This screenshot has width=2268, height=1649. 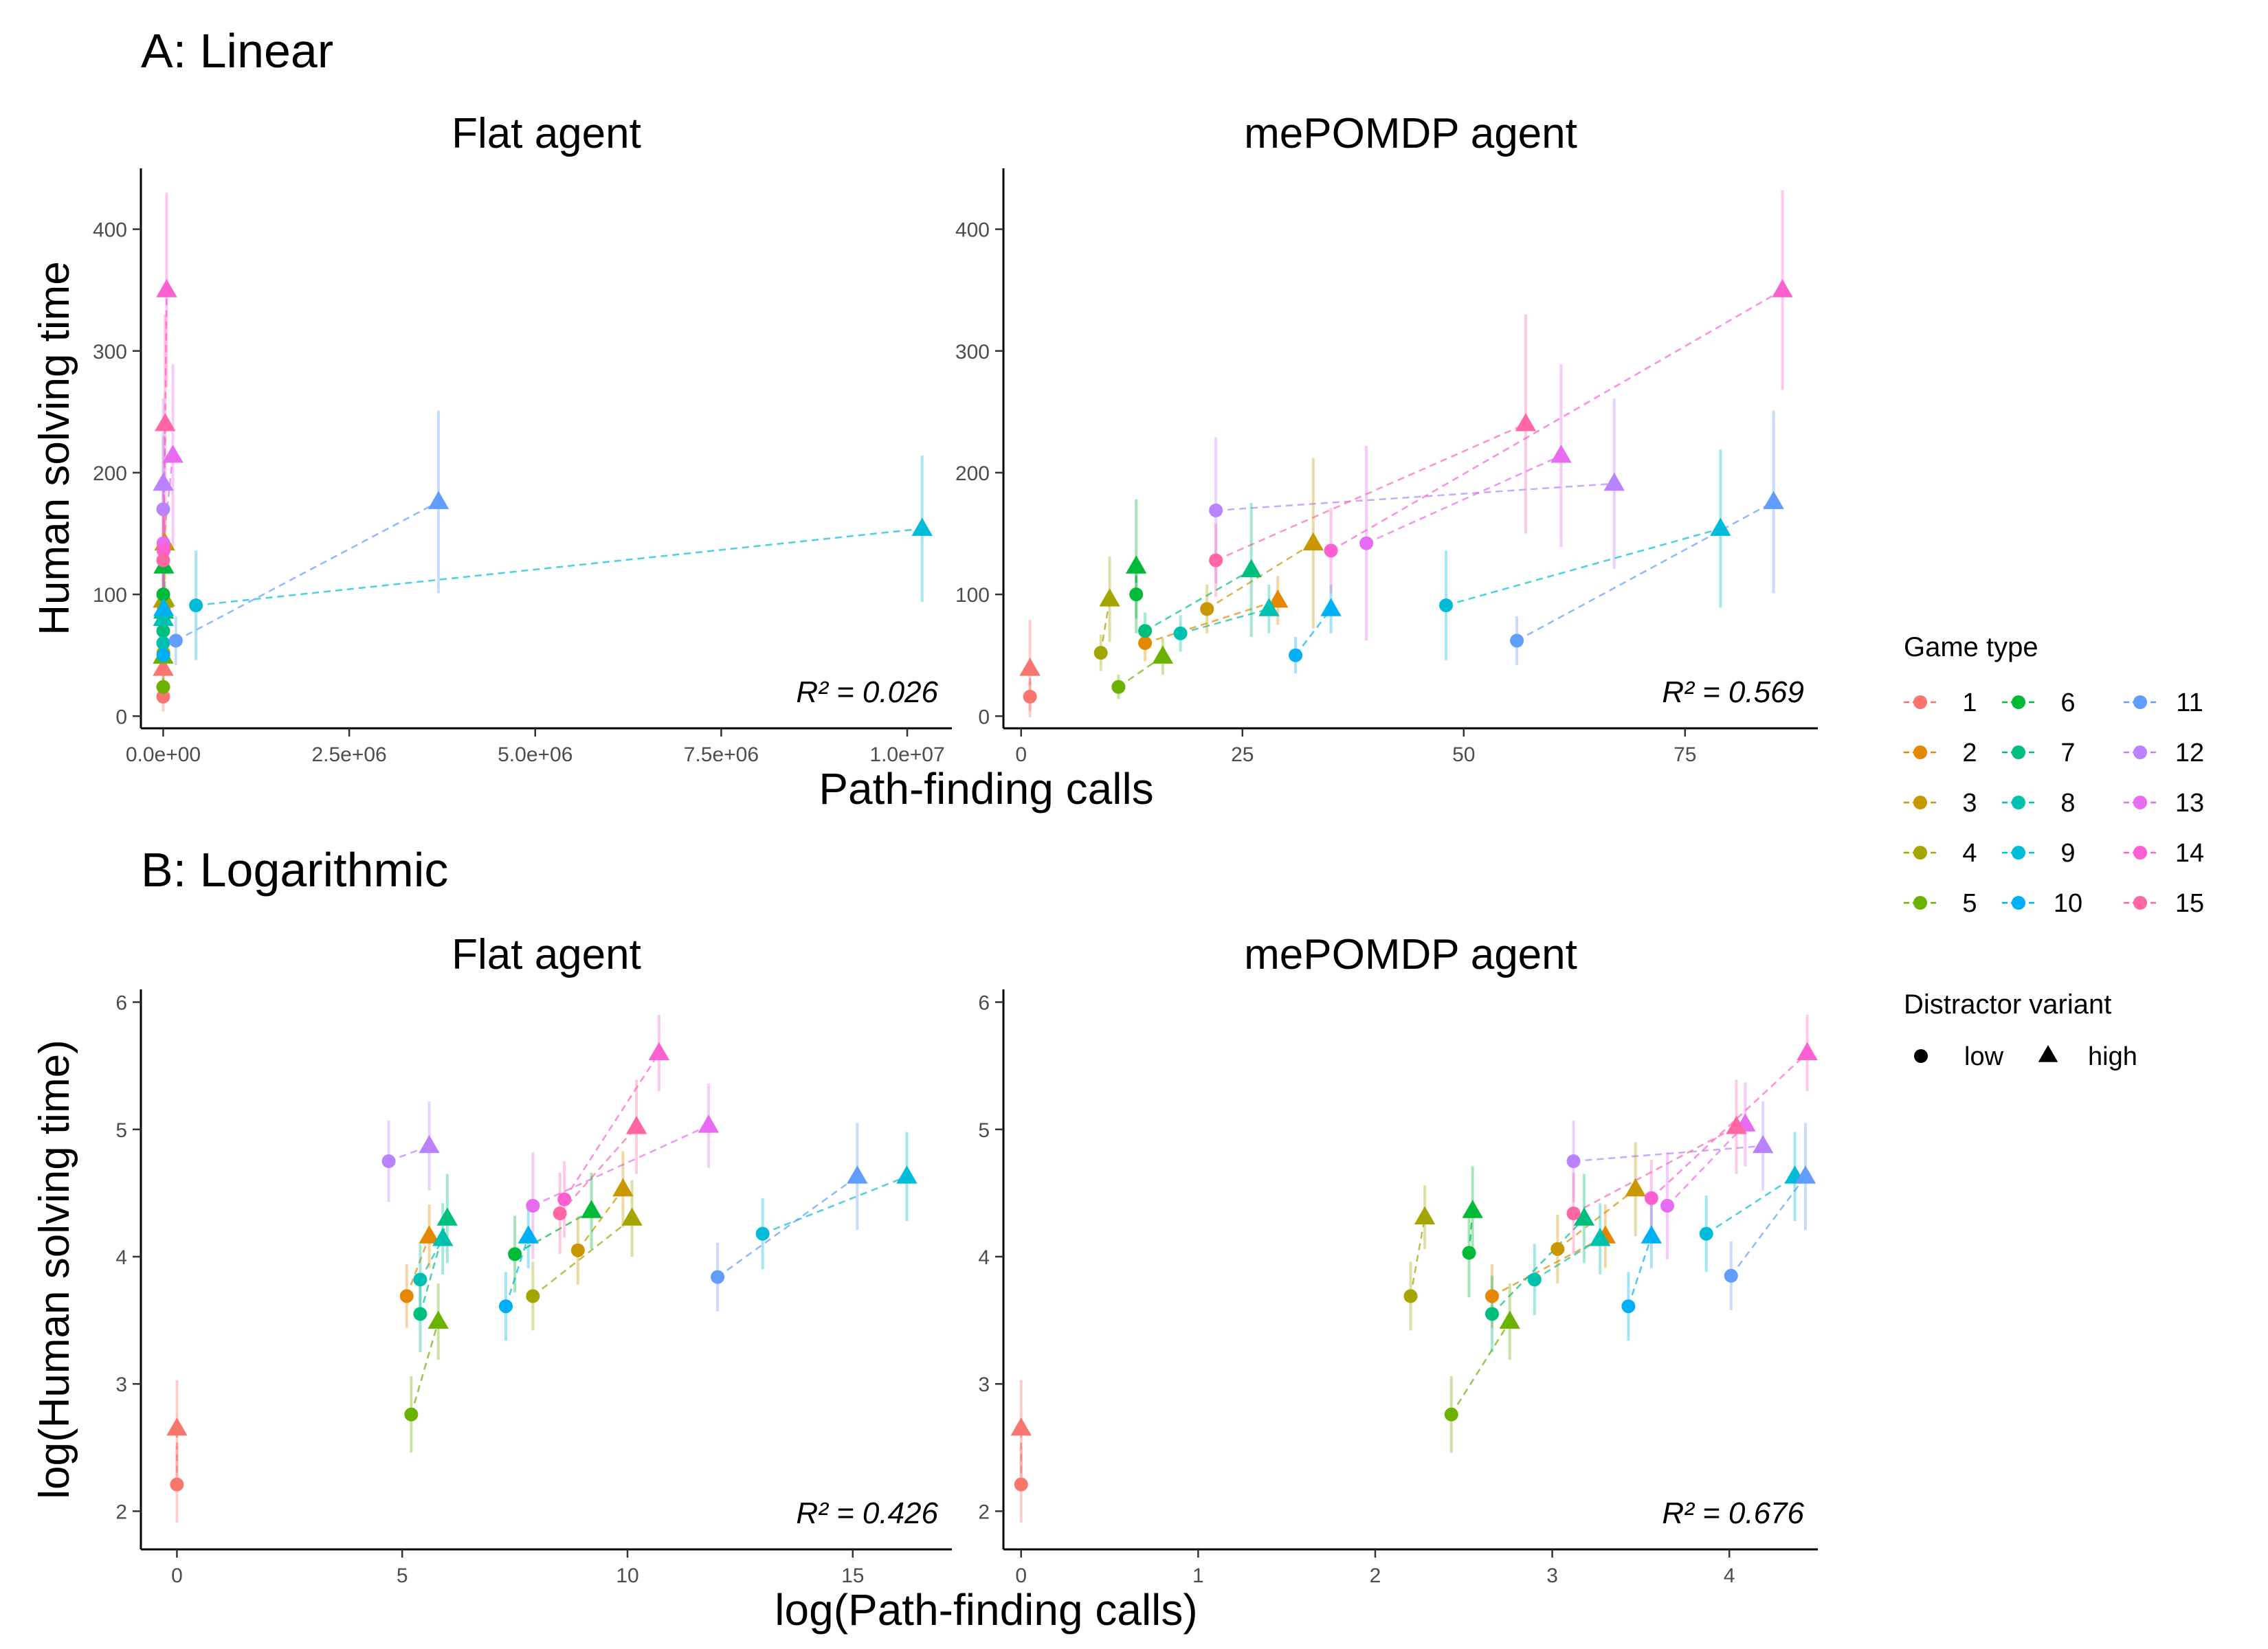 I want to click on game-14-connector, so click(x=612, y=1126).